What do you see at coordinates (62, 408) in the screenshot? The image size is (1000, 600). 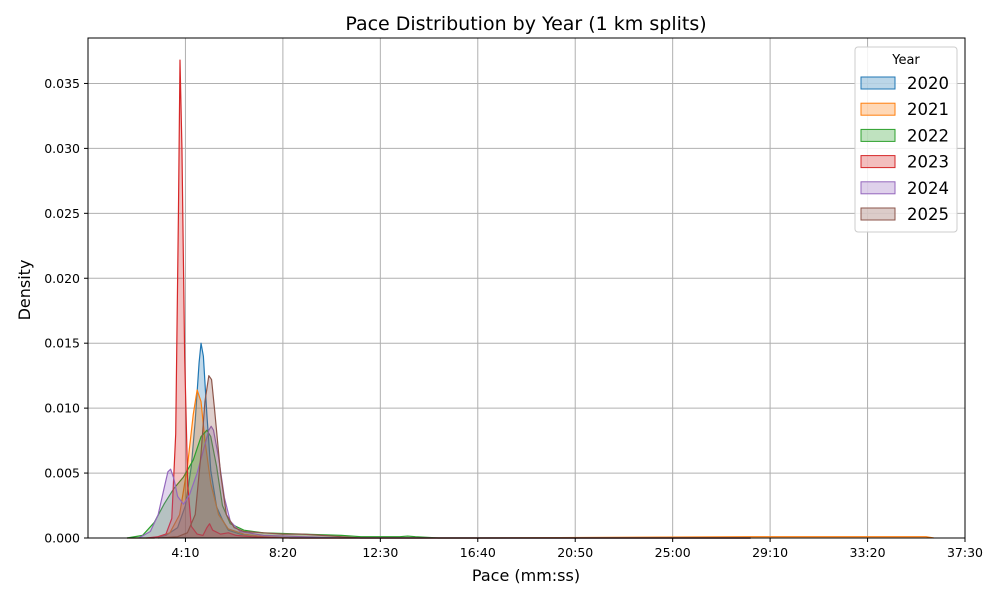 I see `y-tick-label: 0.010` at bounding box center [62, 408].